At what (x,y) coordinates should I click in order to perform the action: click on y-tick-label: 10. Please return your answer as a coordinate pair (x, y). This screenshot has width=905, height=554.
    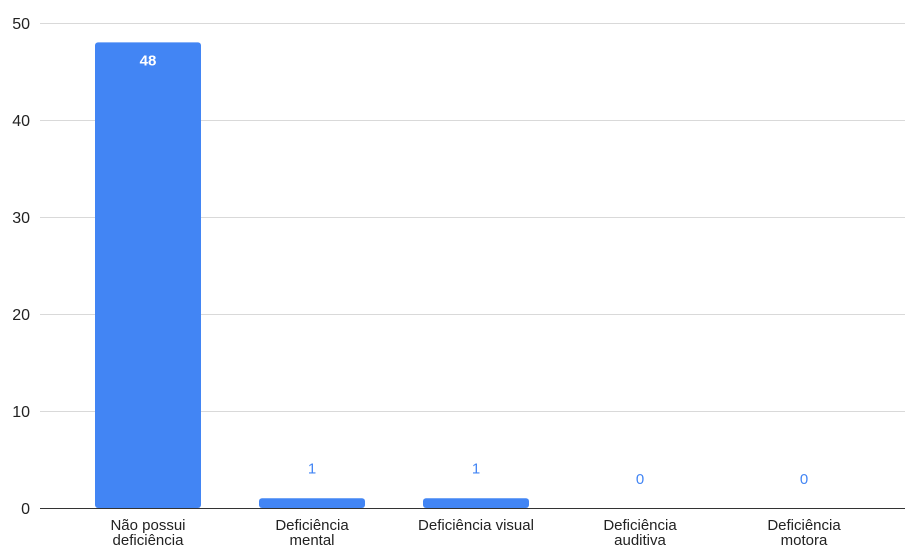
    Looking at the image, I should click on (21, 412).